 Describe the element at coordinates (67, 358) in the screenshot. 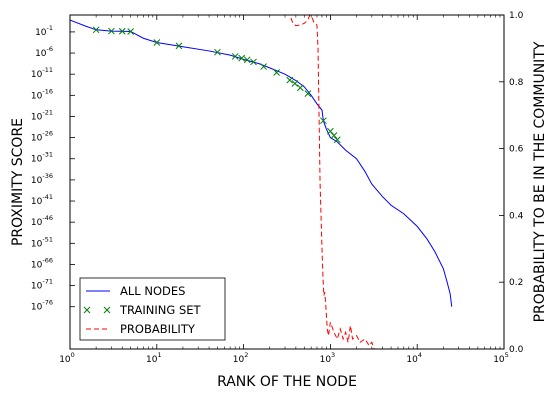

I see `x-tick-label: 10⁰` at that location.